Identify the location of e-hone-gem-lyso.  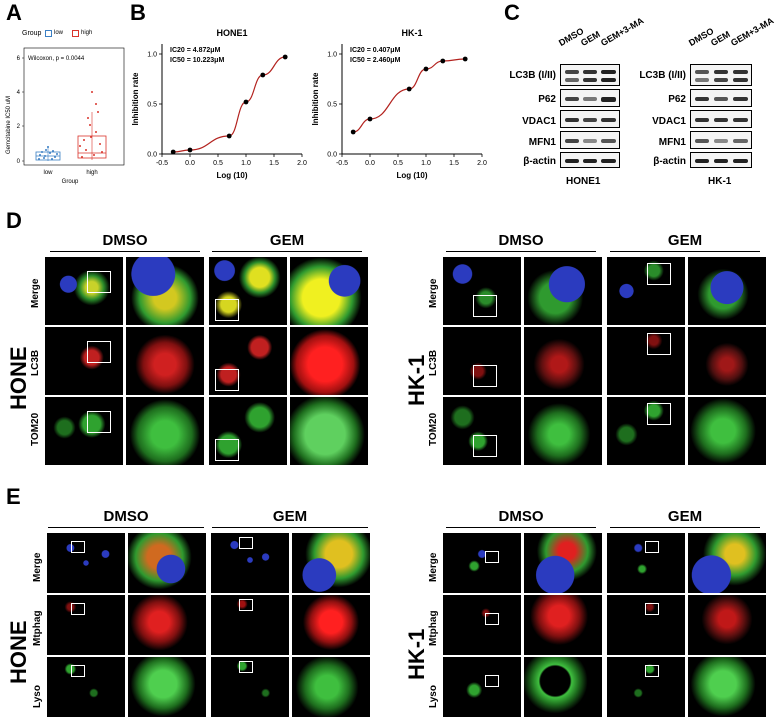
(250, 687).